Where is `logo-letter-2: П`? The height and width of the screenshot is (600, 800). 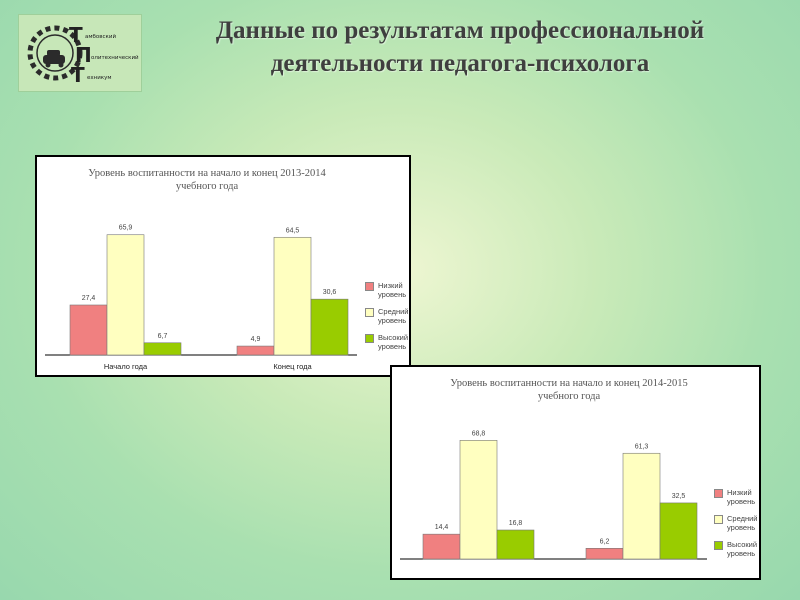 logo-letter-2: П is located at coordinates (83, 55).